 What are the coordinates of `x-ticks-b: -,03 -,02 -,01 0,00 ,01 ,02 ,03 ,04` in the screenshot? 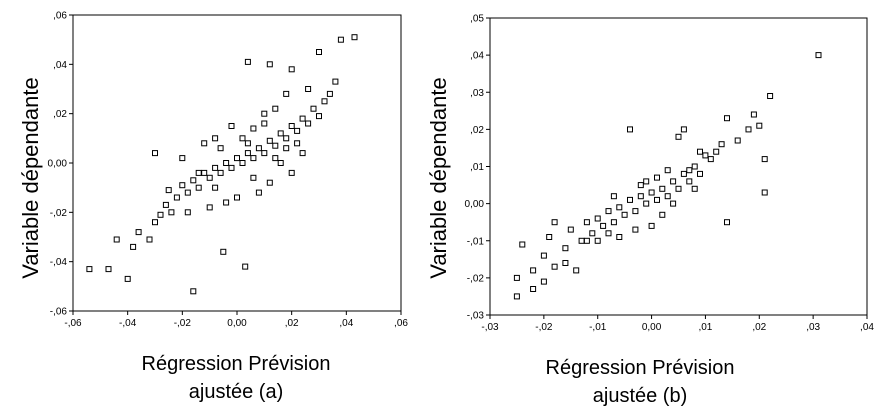 It's located at (677, 324).